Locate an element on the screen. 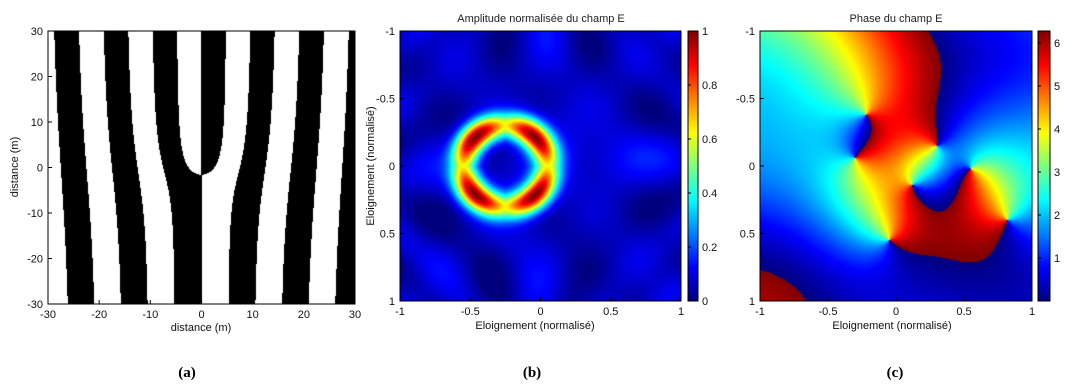 The width and height of the screenshot is (1065, 385). x-tick-label-c: 1 is located at coordinates (1032, 312).